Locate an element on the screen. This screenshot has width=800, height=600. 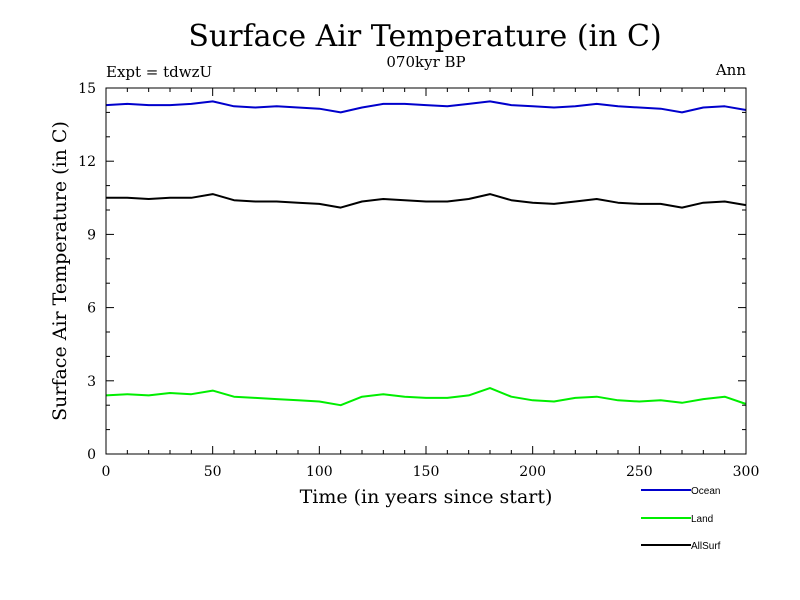
y-axis-label: Surface Air Temperature (in C) is located at coordinates (60, 271).